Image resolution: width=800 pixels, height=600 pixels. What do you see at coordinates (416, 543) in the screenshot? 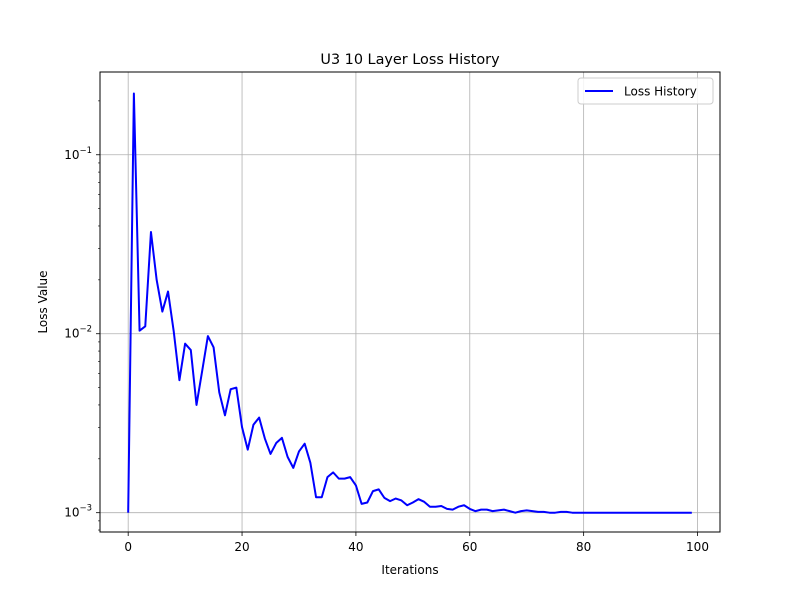
I see `x-axis: 0 20 40 60 80 100` at bounding box center [416, 543].